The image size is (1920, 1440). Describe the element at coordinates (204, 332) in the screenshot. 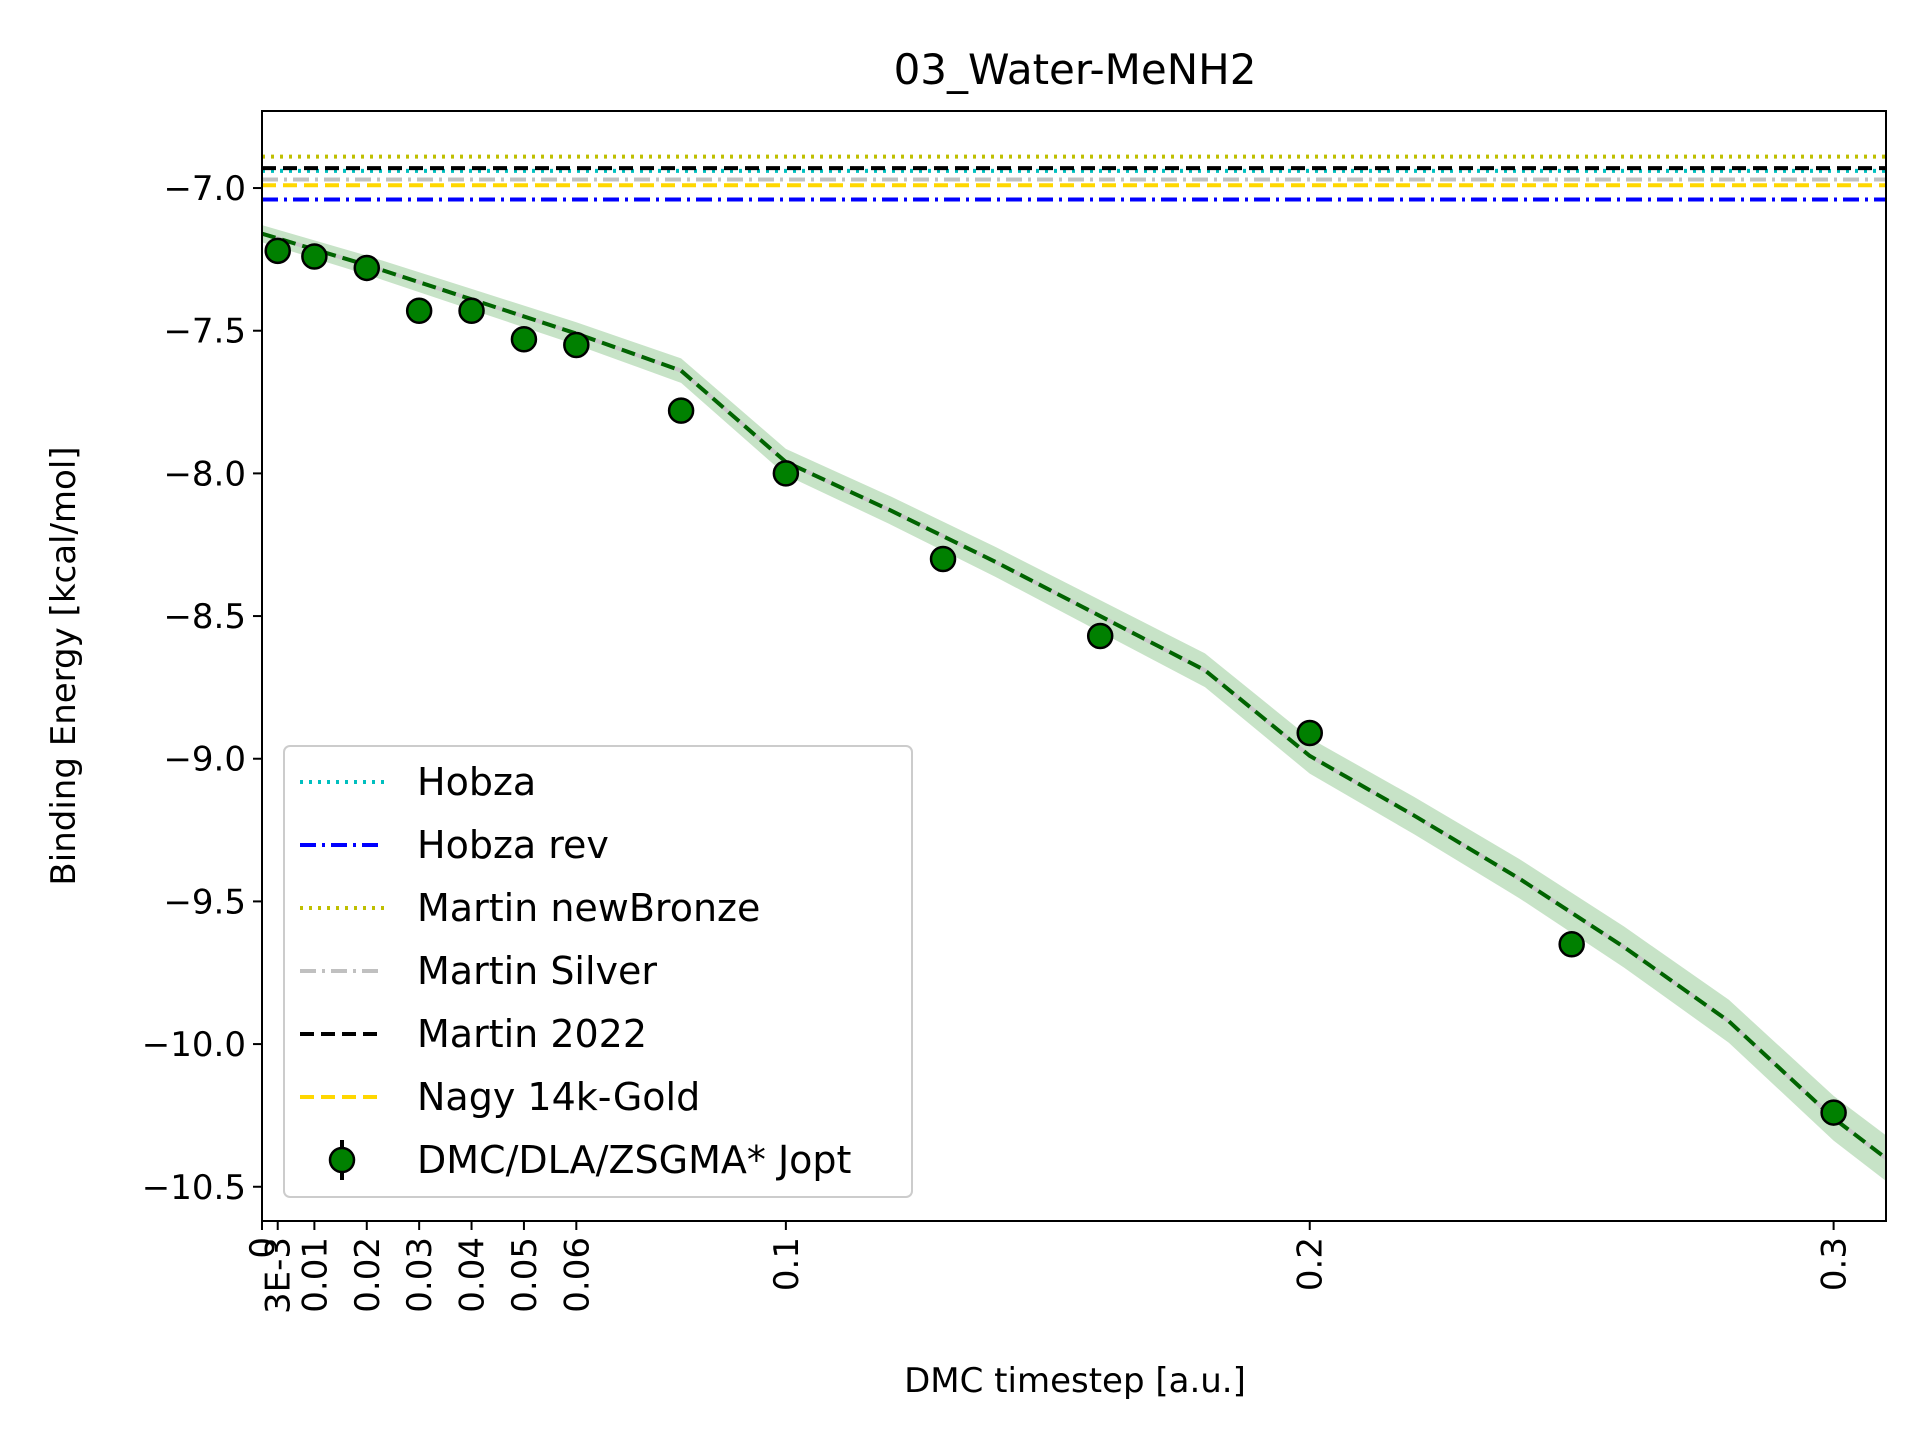

I see `y-tick-label-1: −7.5` at that location.